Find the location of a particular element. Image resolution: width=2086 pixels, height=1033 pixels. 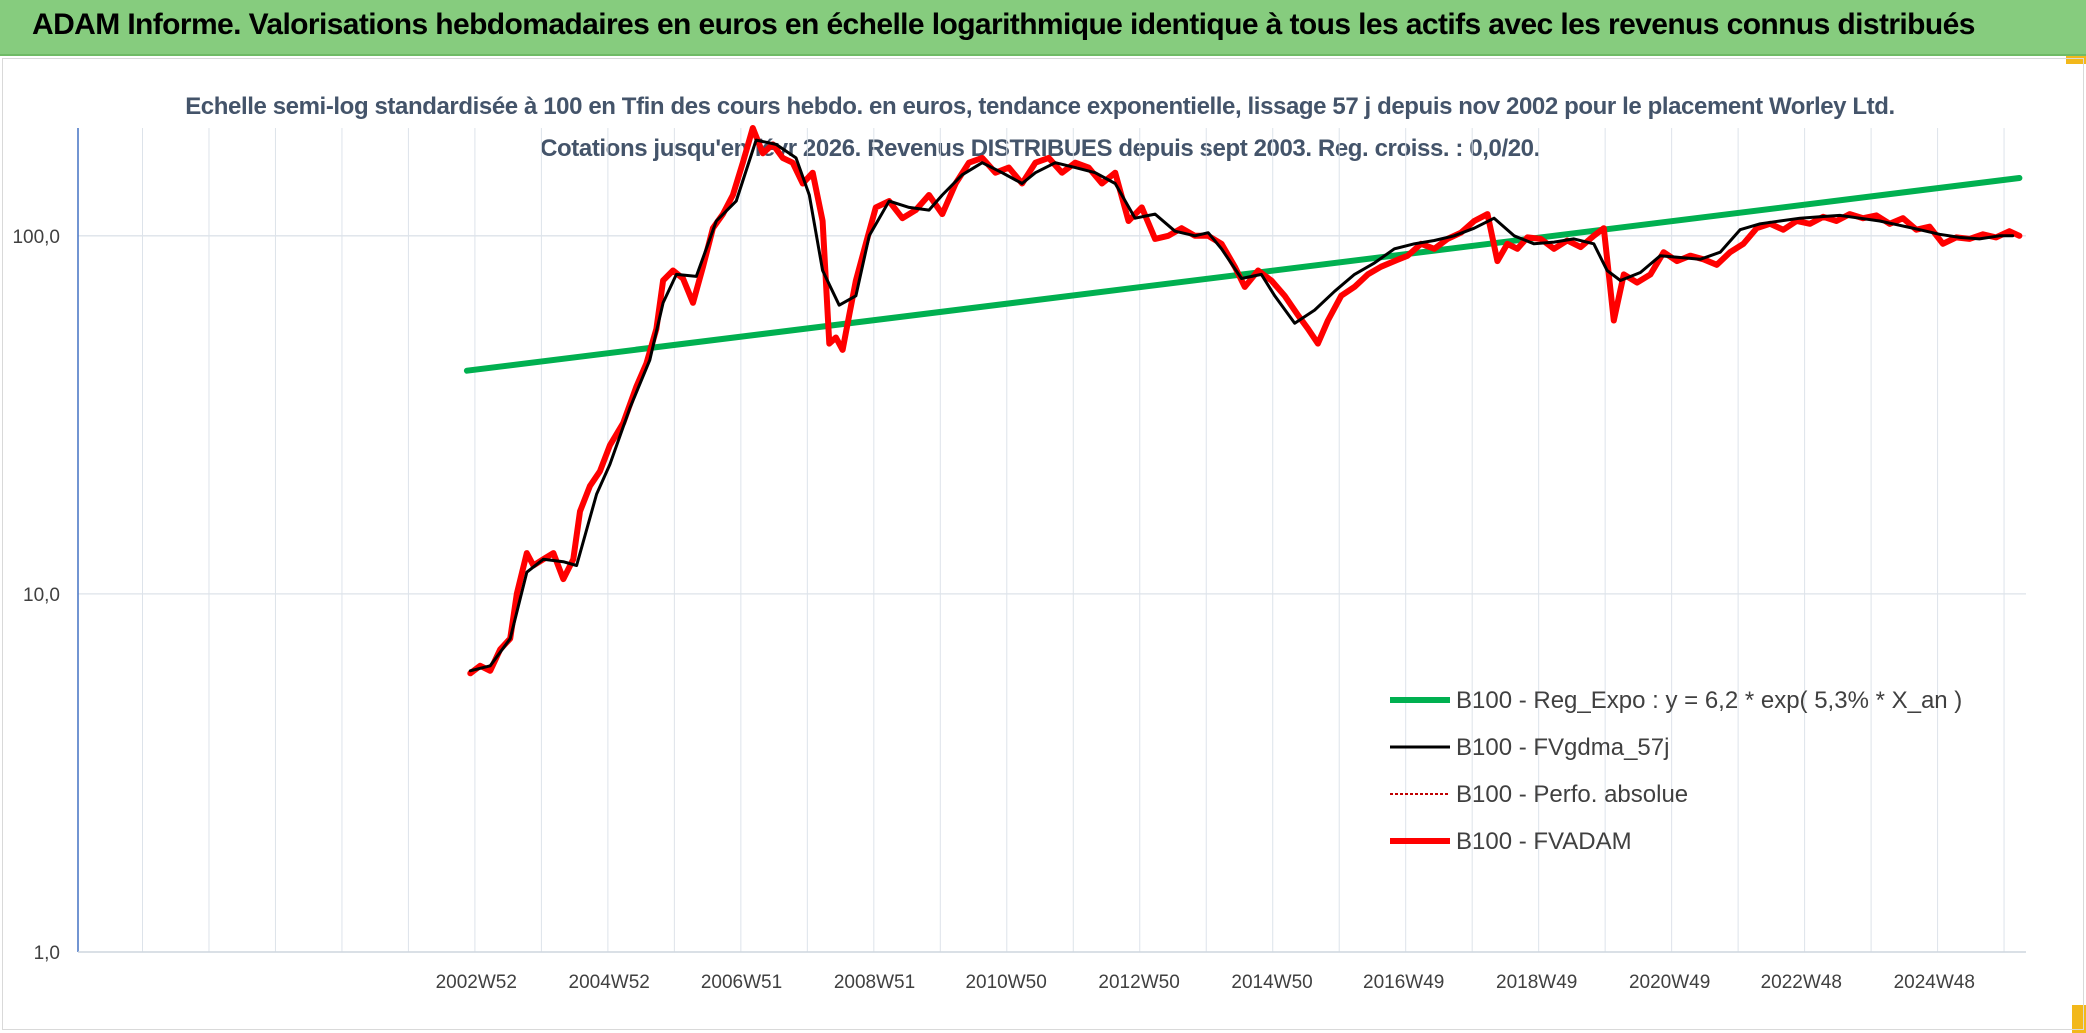

legend-label: B100 - Perfo. absolue is located at coordinates (1572, 794).